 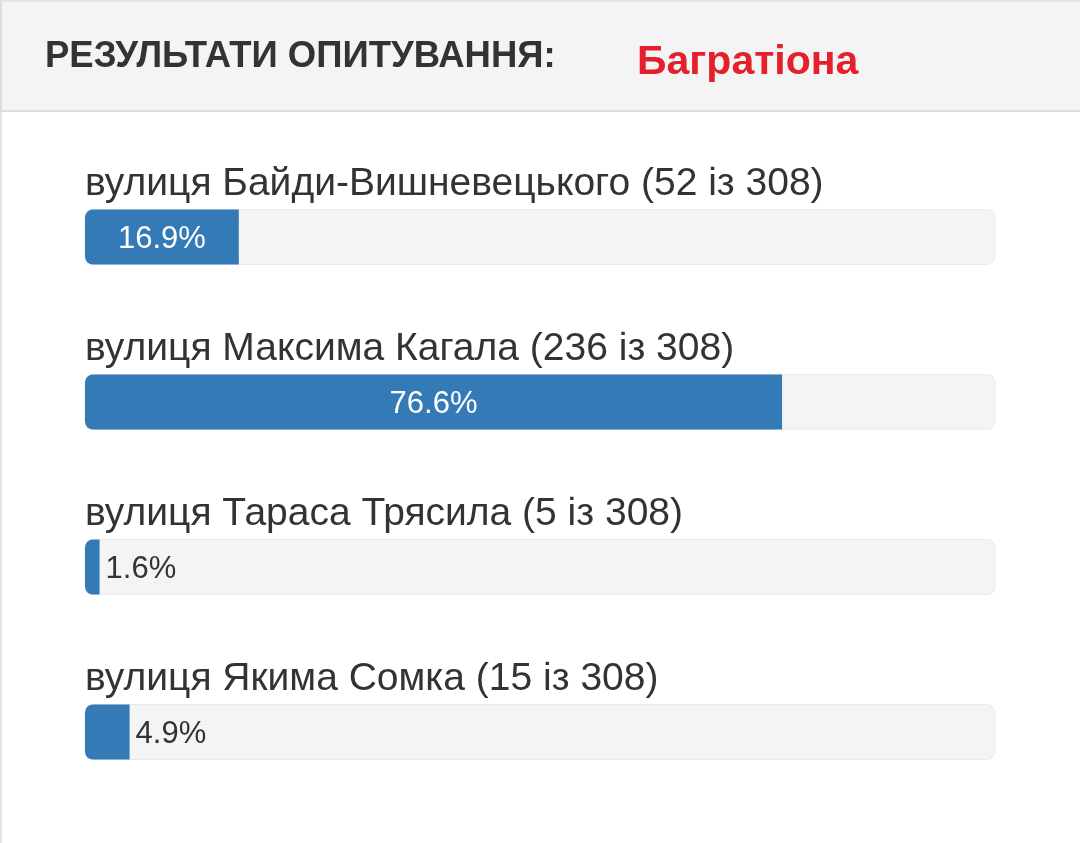 What do you see at coordinates (410, 346) in the screenshot?
I see `y-tick-label: вулиця Максима Кагала (236 із 308)` at bounding box center [410, 346].